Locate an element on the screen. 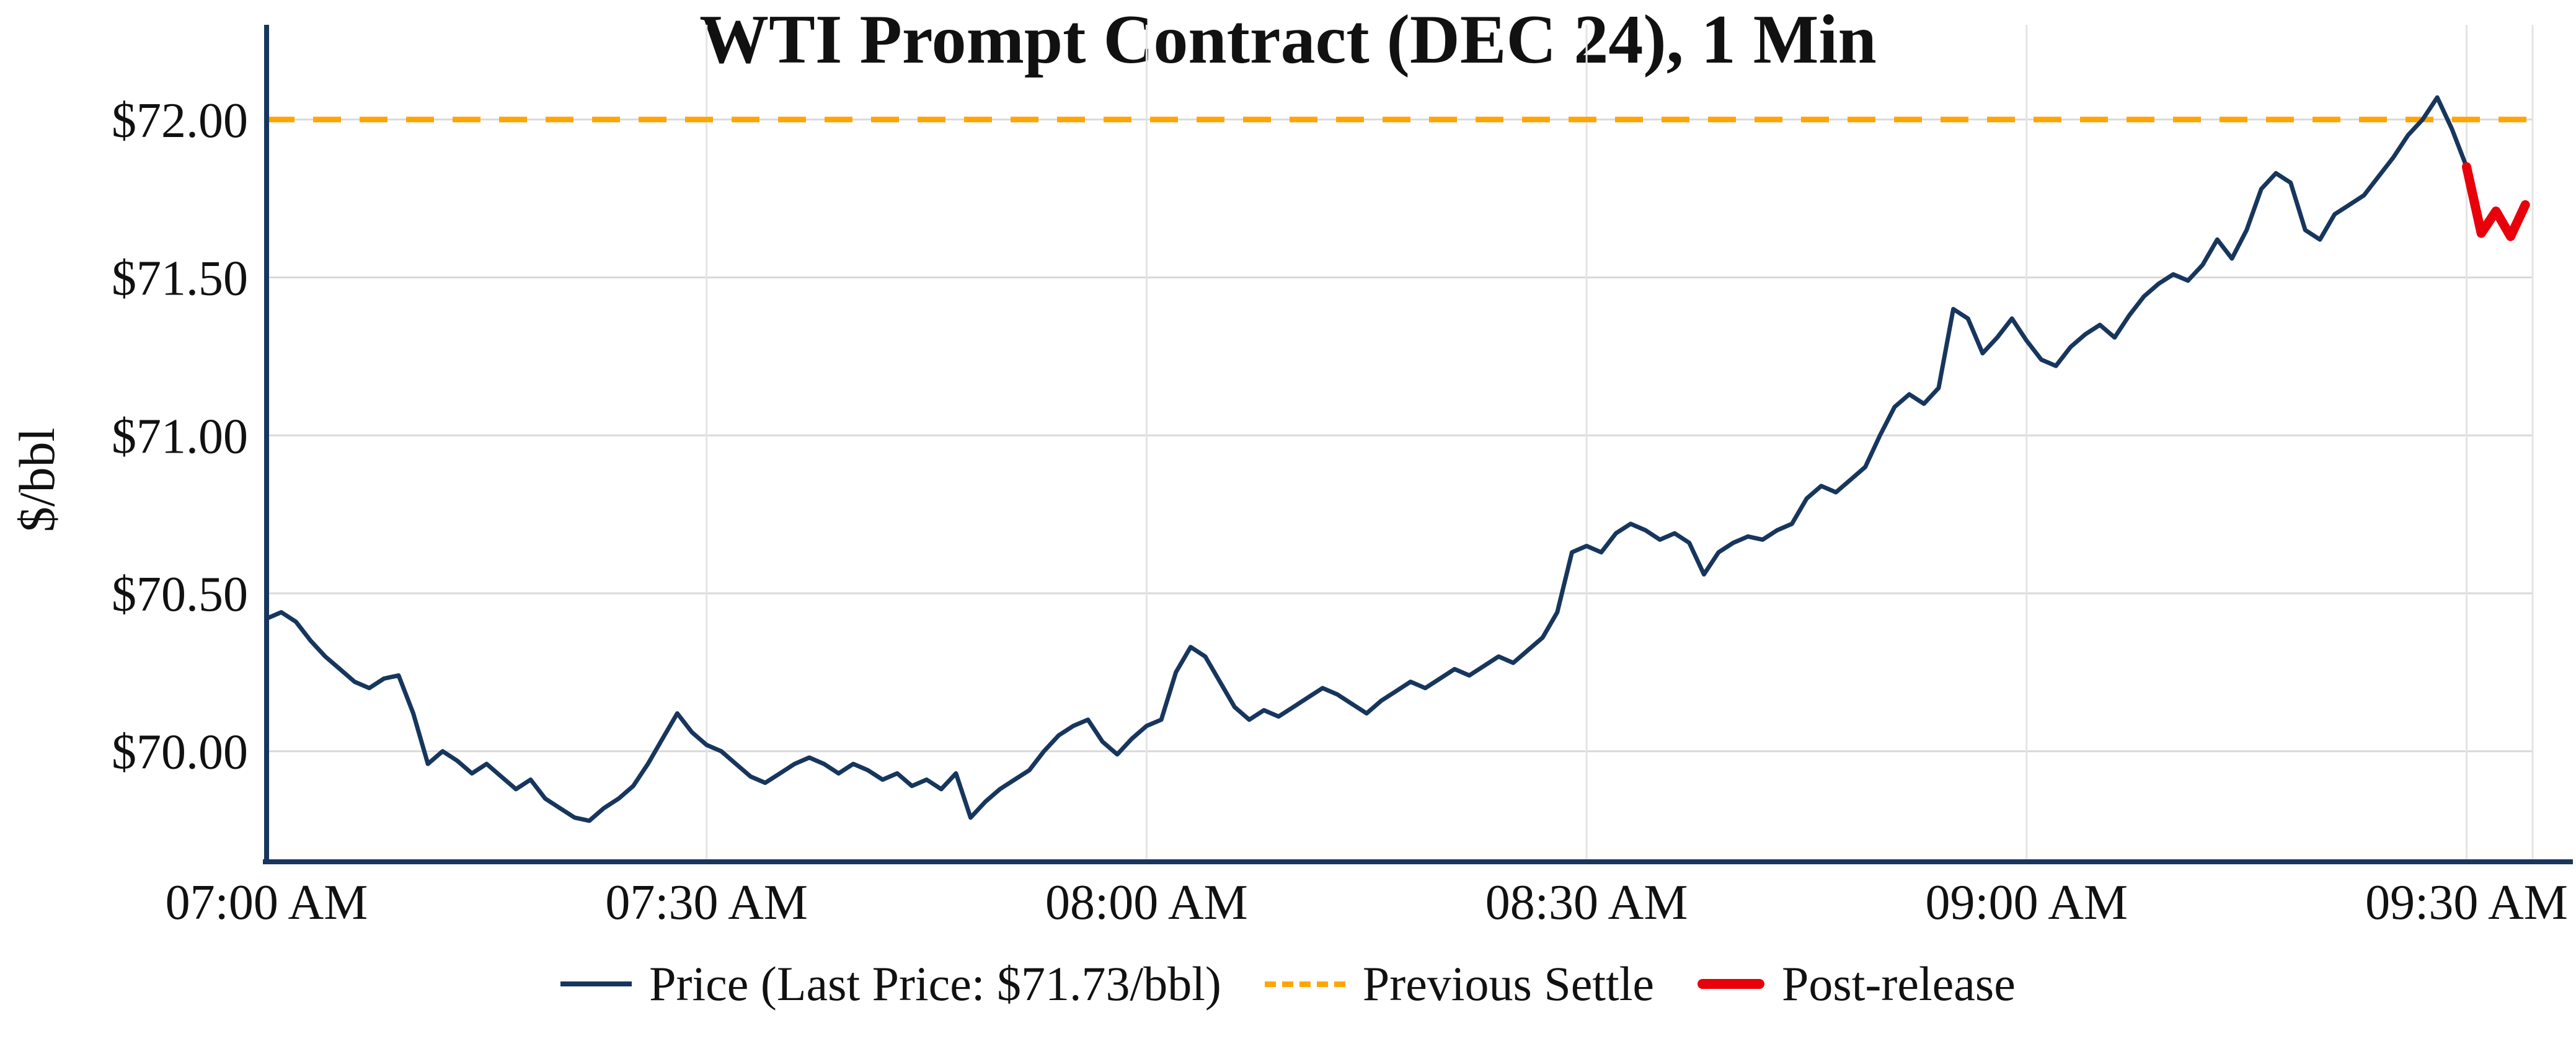 Image resolution: width=2576 pixels, height=1054 pixels. chart-title: WTI Prompt Contract (DEC 24), 1 Min is located at coordinates (1288, 39).